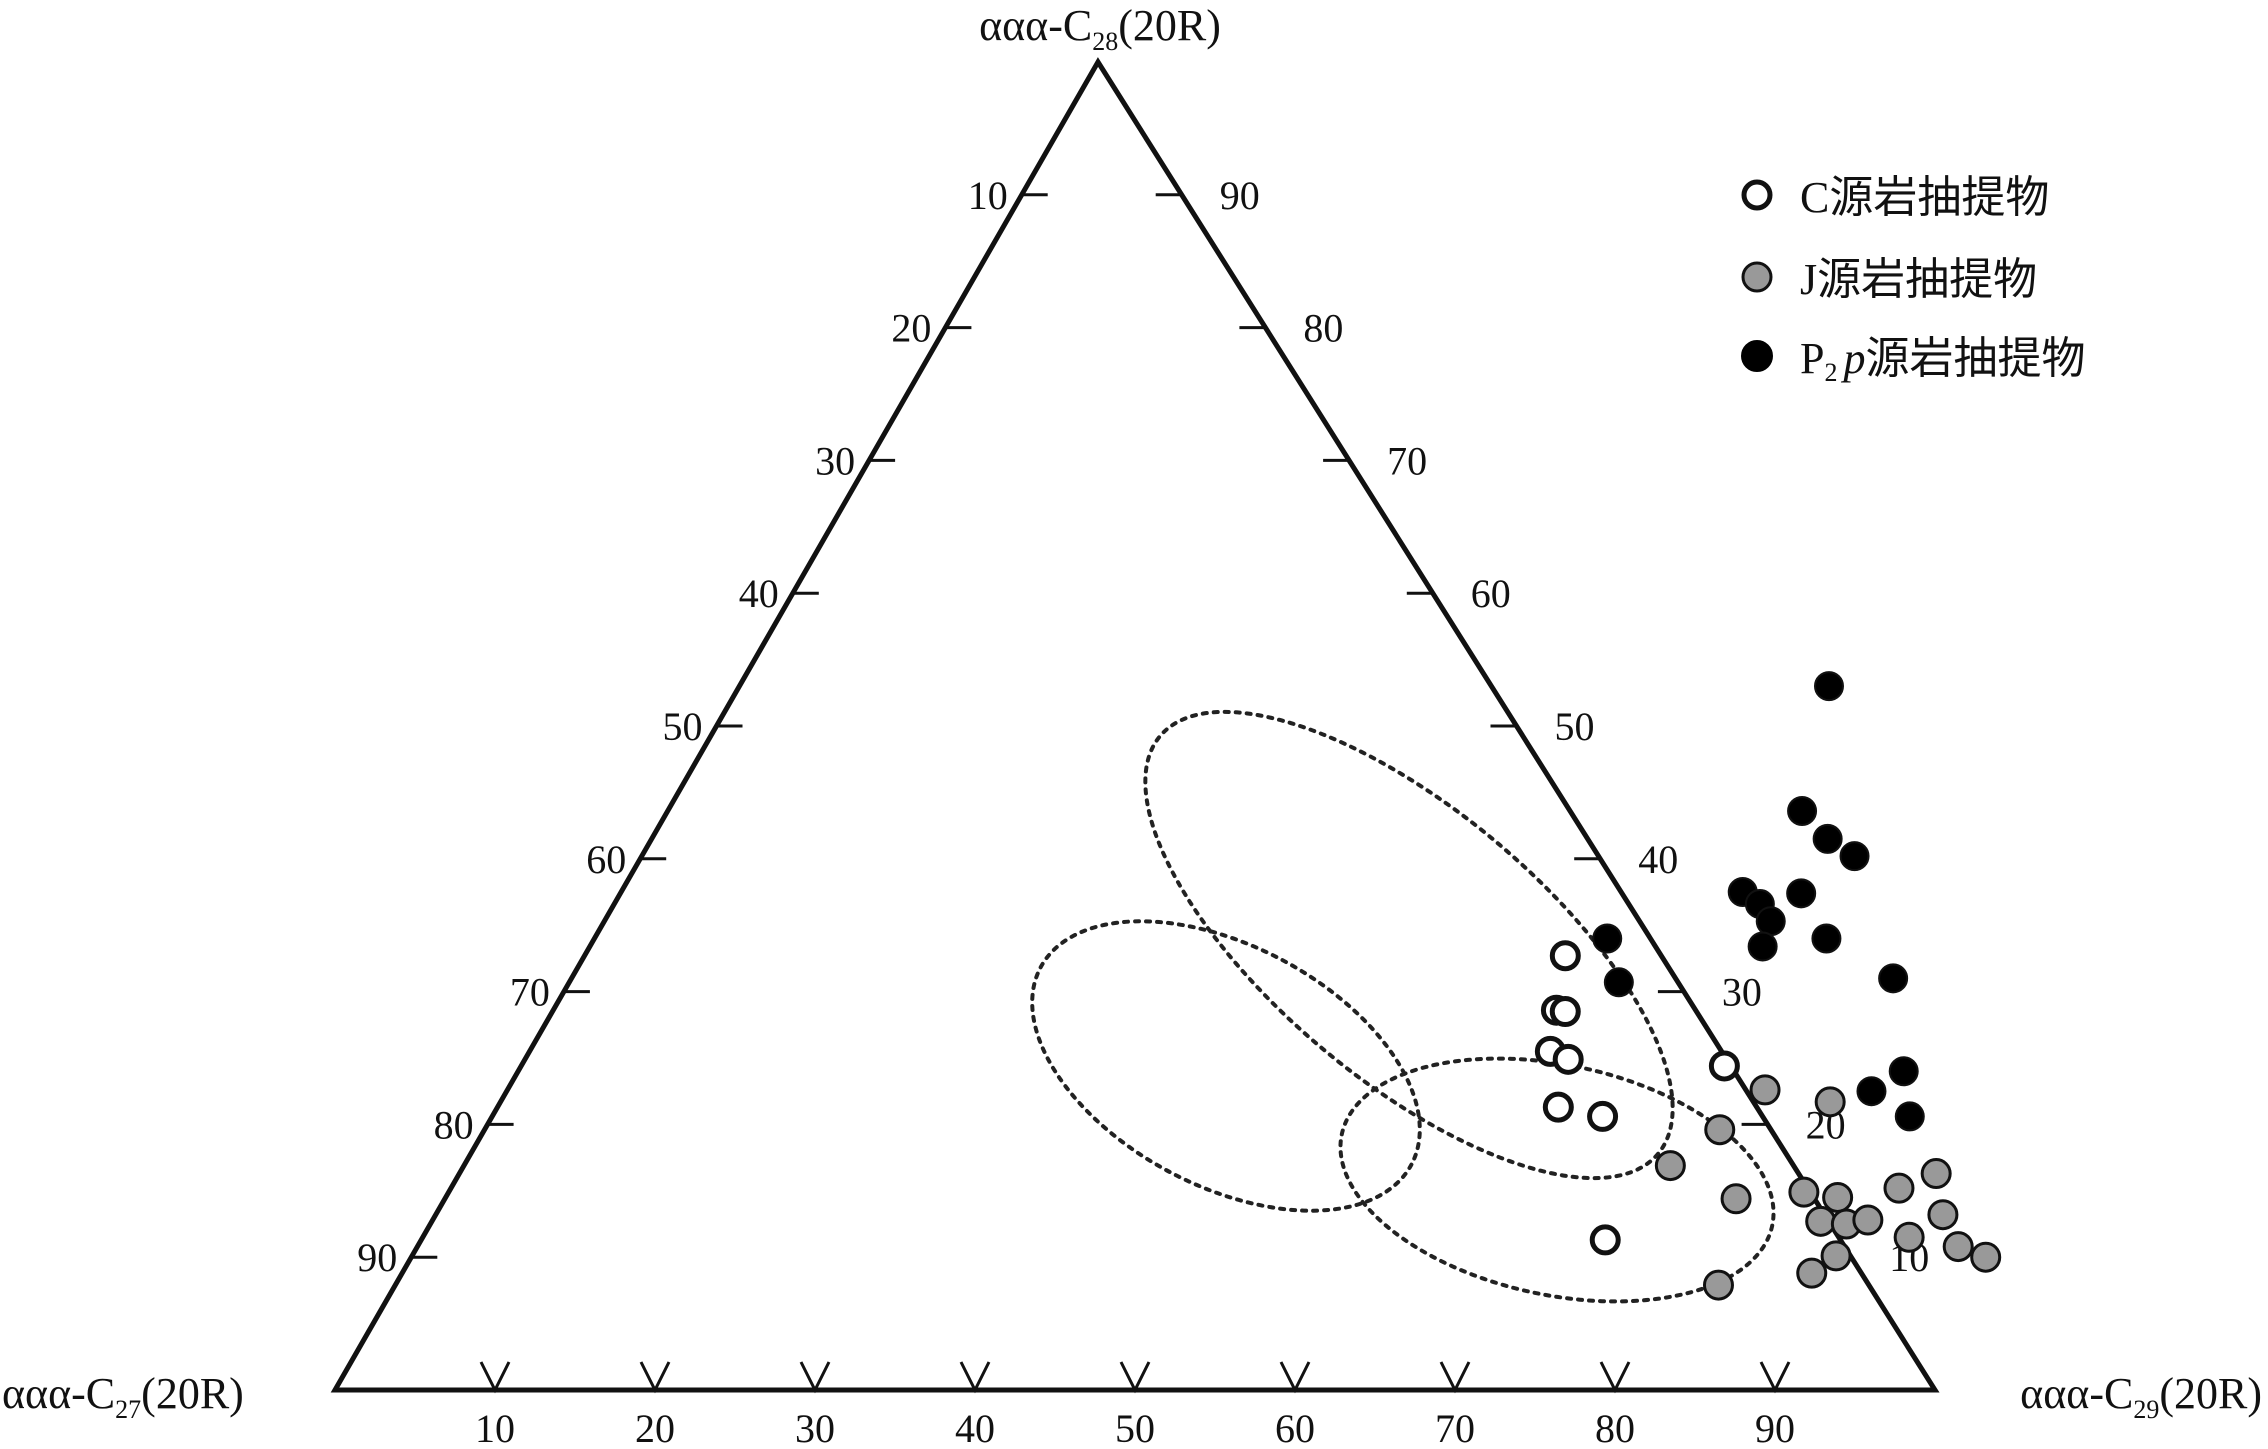  What do you see at coordinates (1491, 593) in the screenshot?
I see `tick-label-right-60: 60` at bounding box center [1491, 593].